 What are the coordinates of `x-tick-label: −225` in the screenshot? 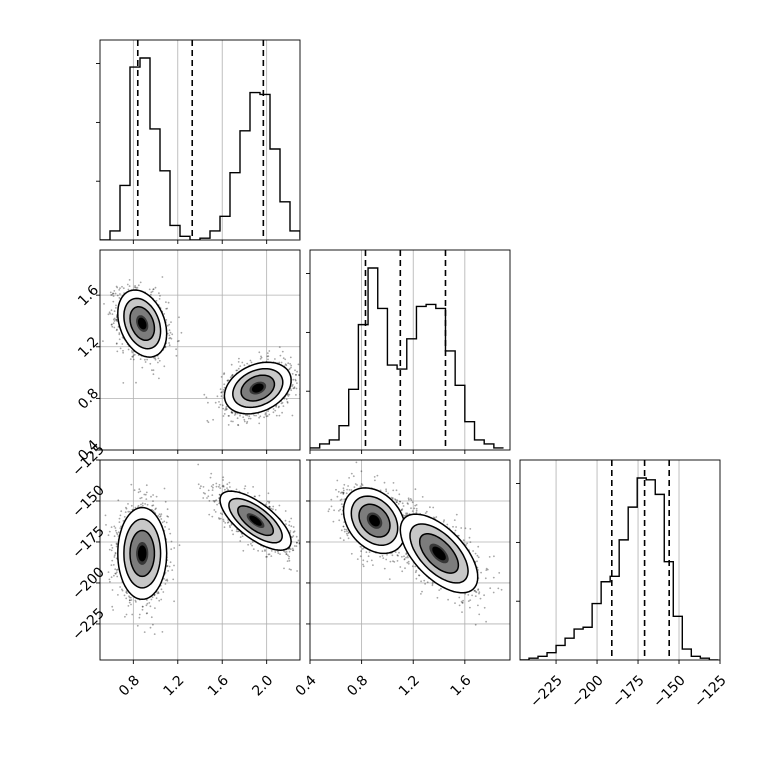 It's located at (546, 691).